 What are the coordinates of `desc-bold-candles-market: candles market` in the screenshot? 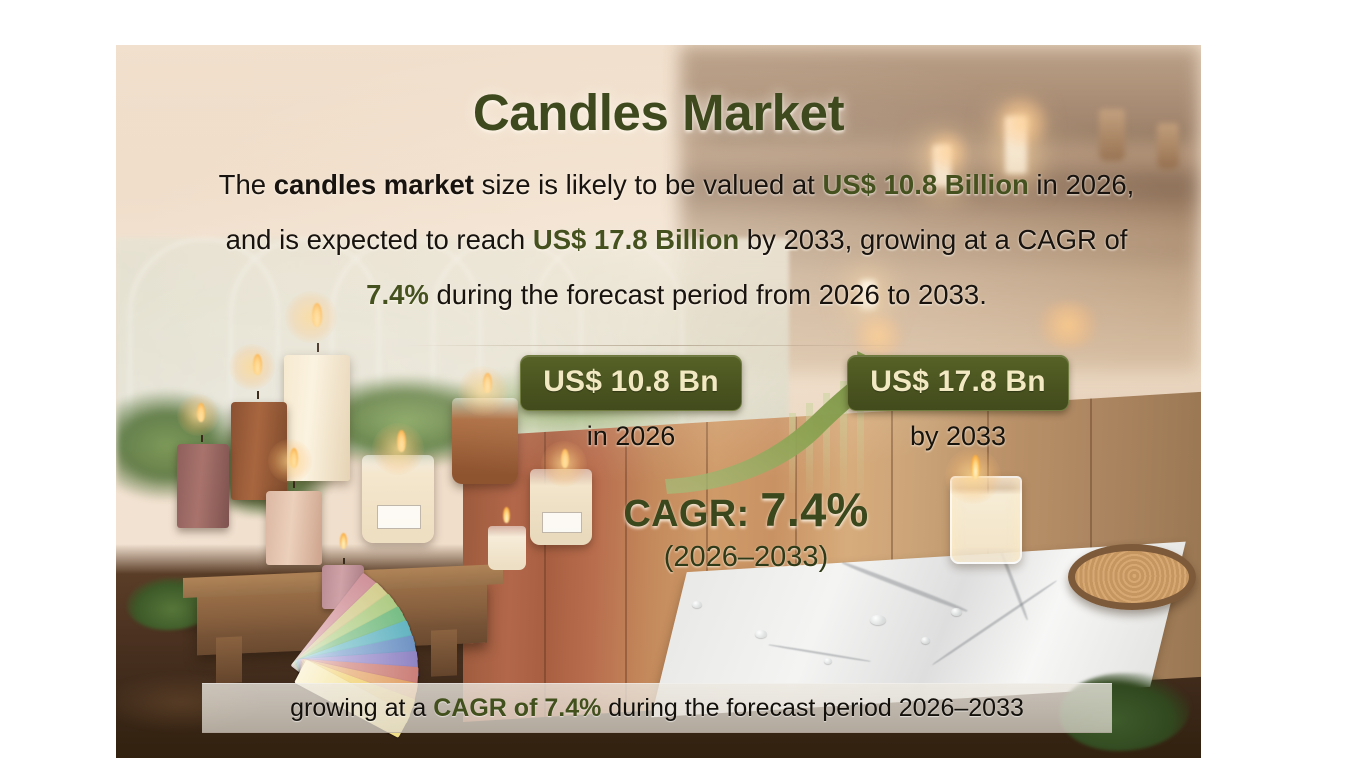 It's located at (373, 184).